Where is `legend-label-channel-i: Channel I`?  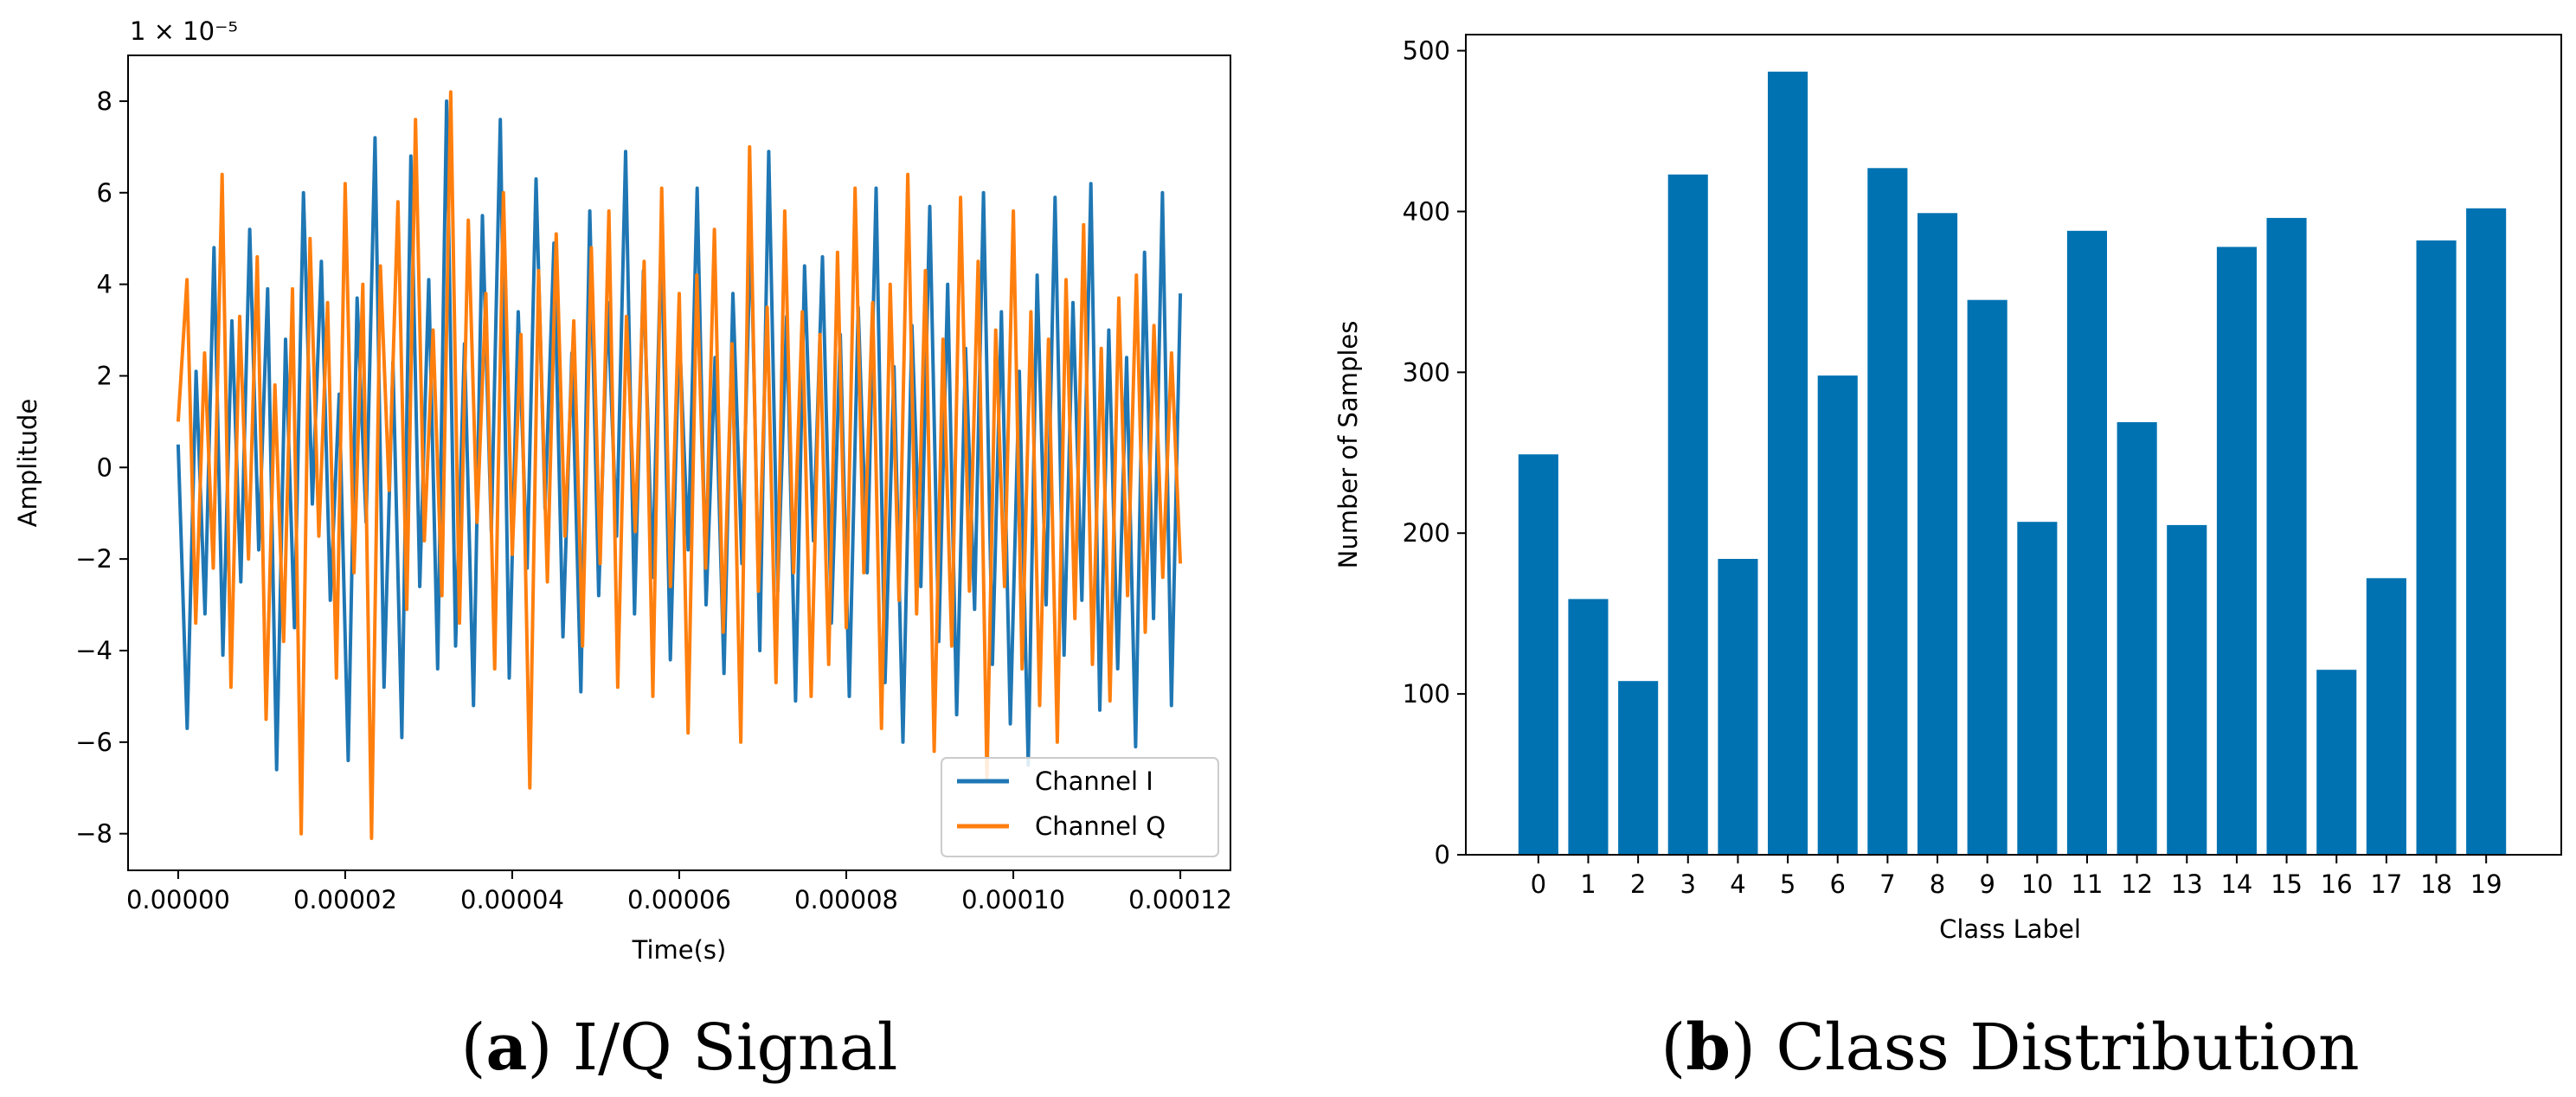
legend-label-channel-i: Channel I is located at coordinates (1094, 781).